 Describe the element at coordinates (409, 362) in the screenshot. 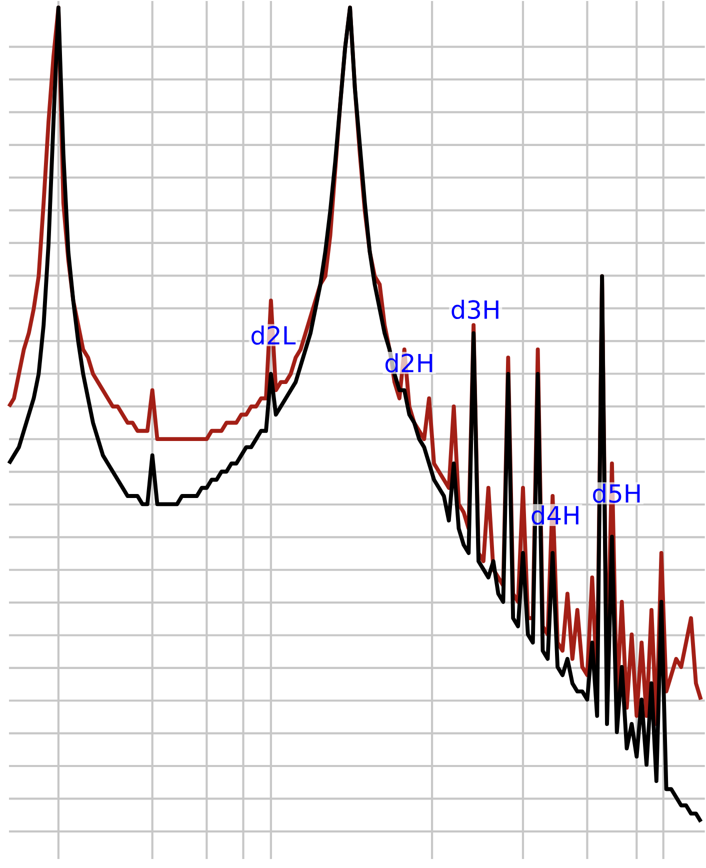

I see `annotation: d2H` at that location.